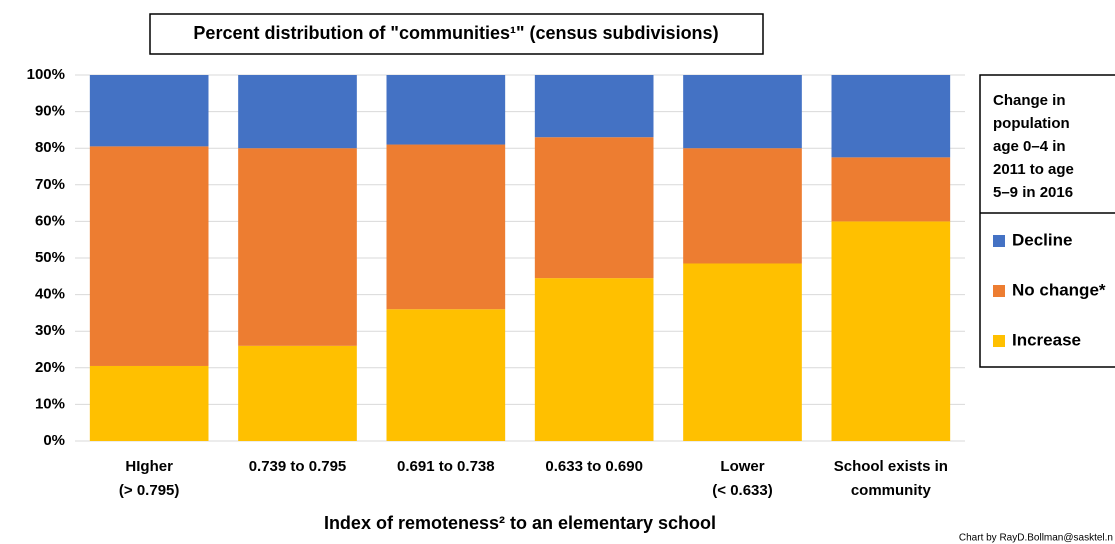 The image size is (1115, 544). What do you see at coordinates (742, 490) in the screenshot?
I see `x-tick-label: (< 0.633)` at bounding box center [742, 490].